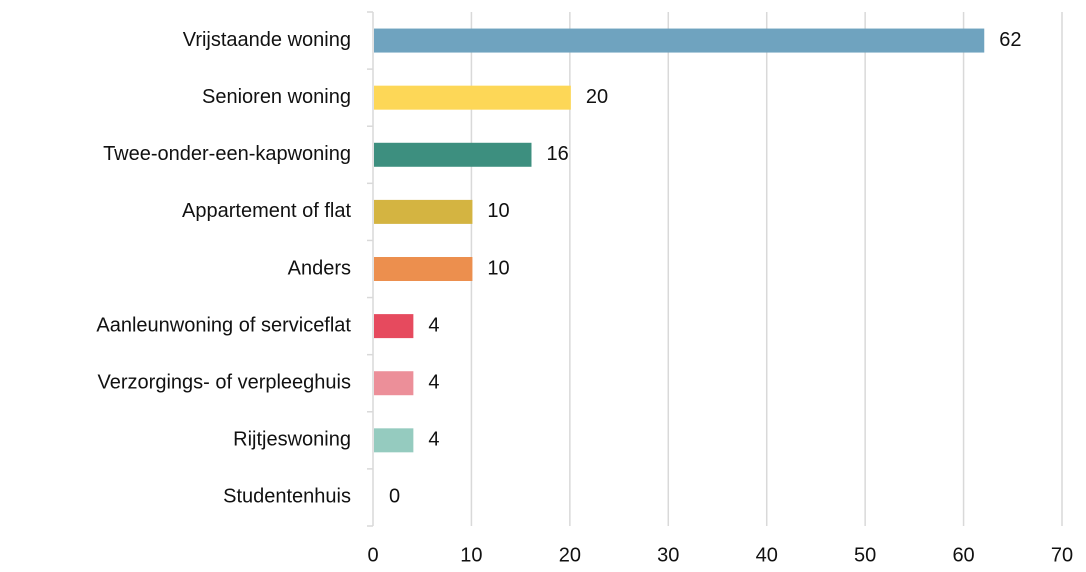  I want to click on x-tick-label: 40, so click(767, 555).